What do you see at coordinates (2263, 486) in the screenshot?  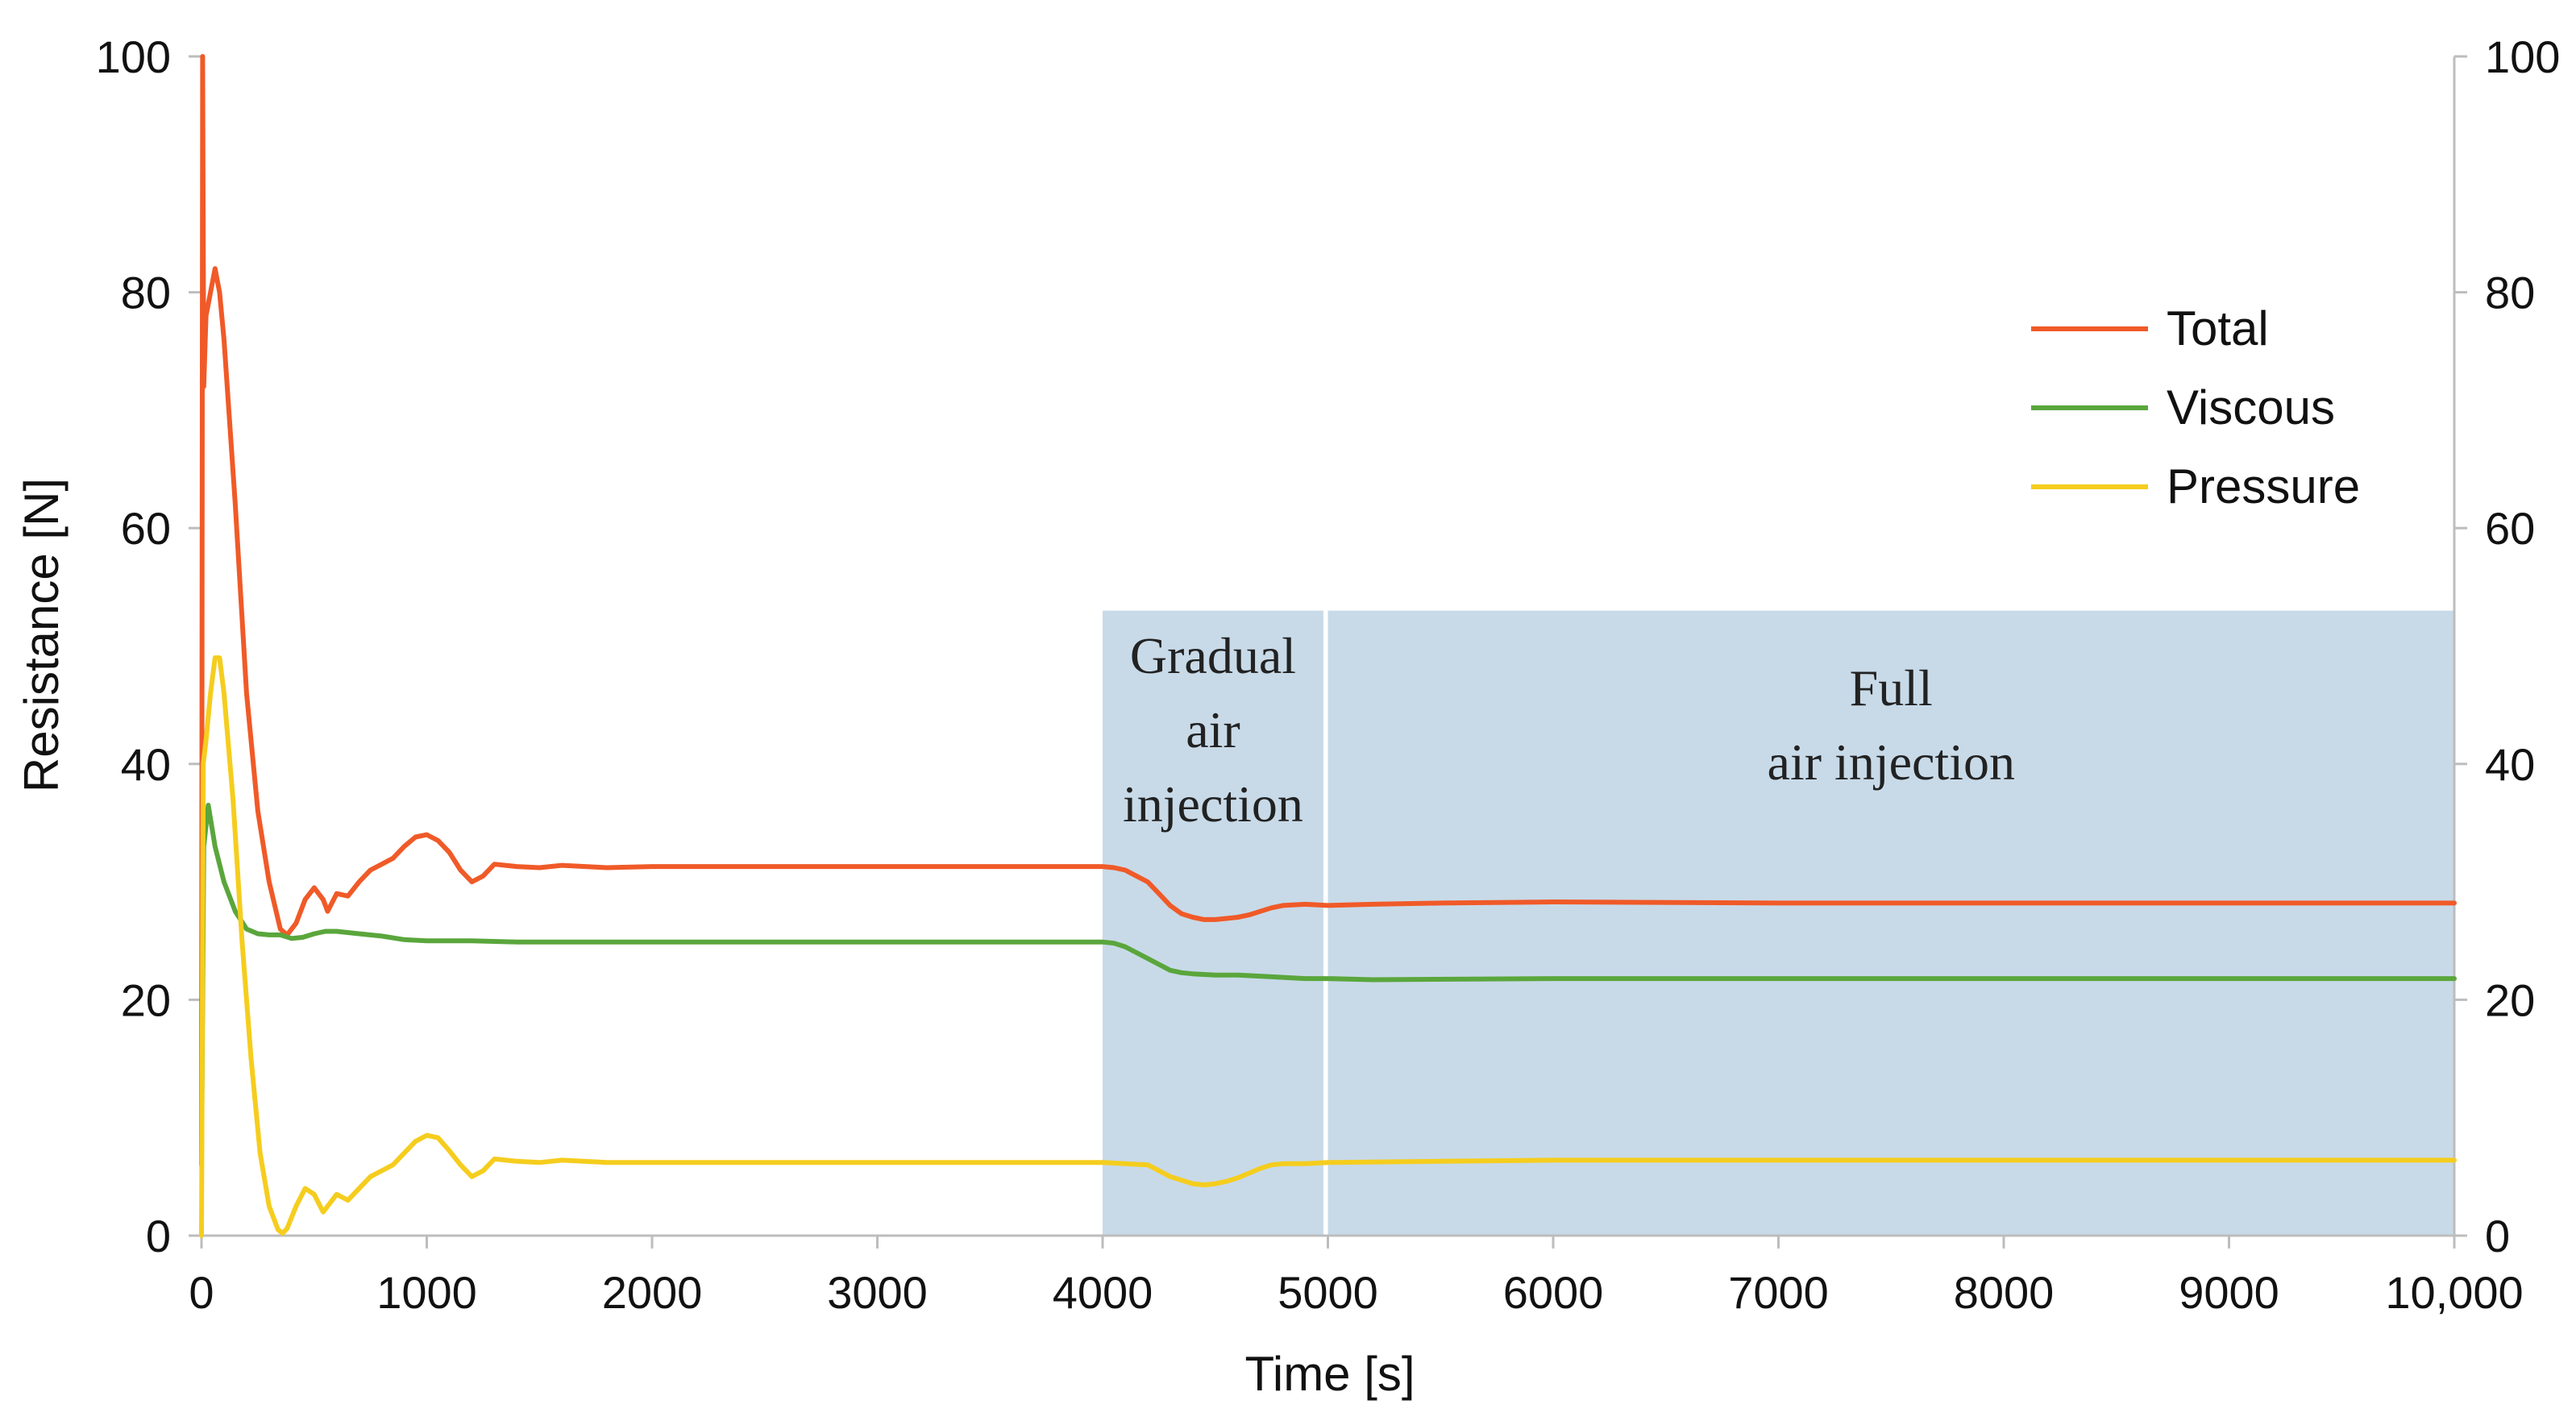 I see `legend-label-pressure: Pressure` at bounding box center [2263, 486].